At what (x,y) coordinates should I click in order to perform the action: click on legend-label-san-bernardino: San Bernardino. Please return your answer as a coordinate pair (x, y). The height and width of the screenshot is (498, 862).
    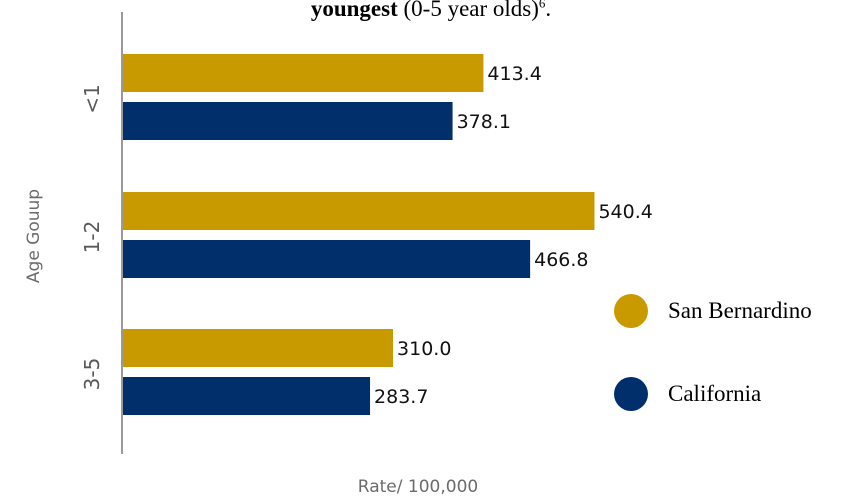
    Looking at the image, I should click on (740, 310).